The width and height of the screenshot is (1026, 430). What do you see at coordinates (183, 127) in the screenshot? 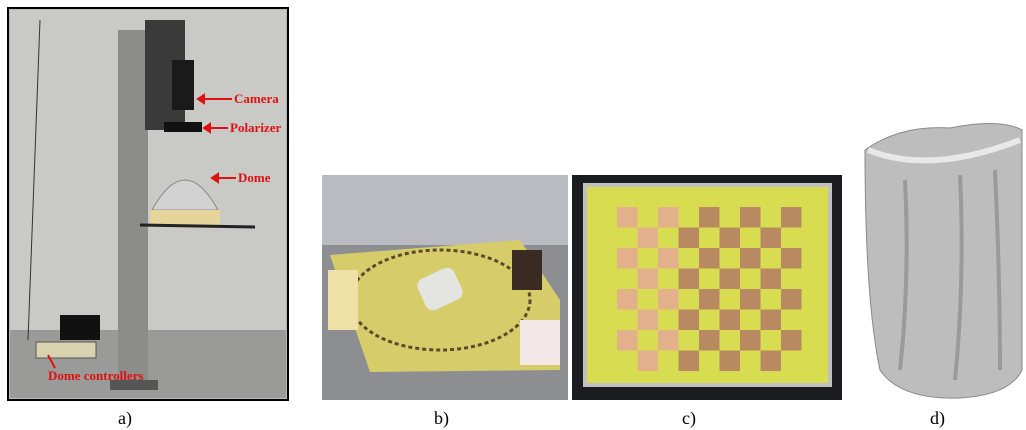
I see `polarizer` at bounding box center [183, 127].